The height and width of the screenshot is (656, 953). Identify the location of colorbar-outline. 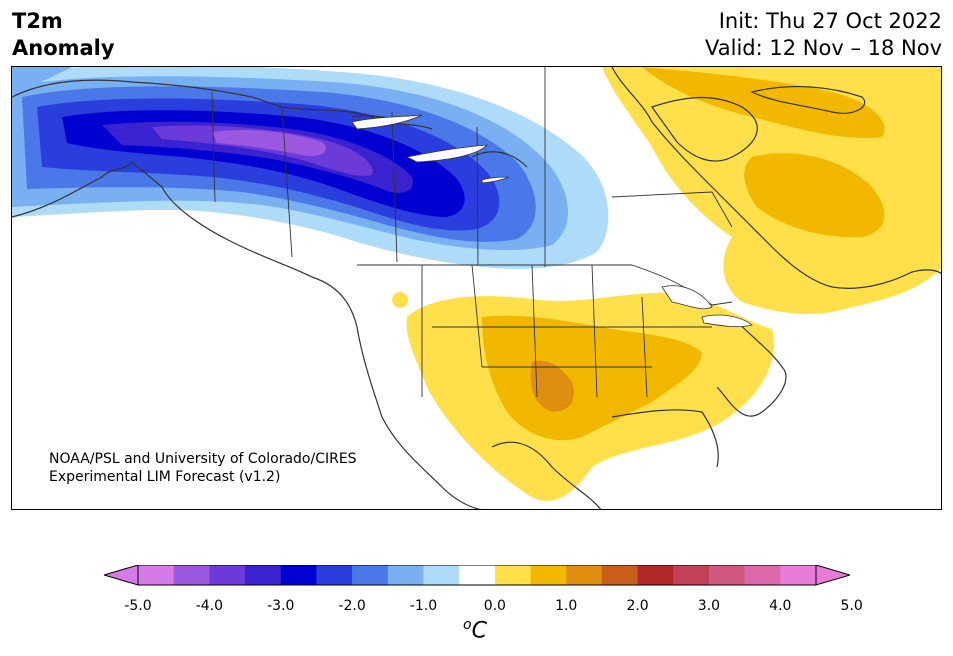
(477, 575).